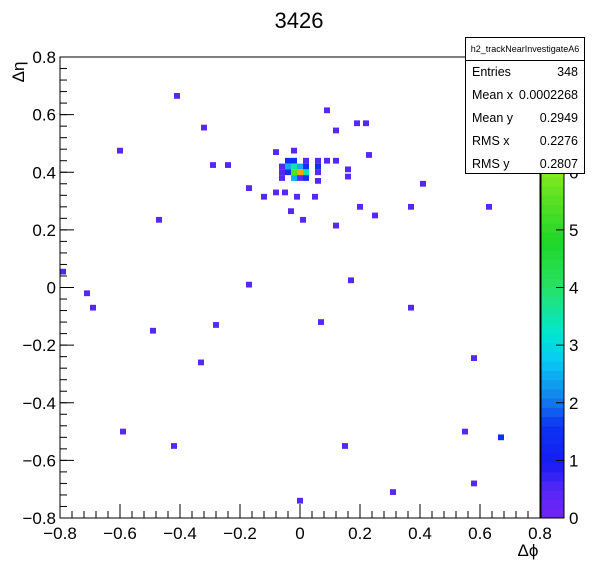 The height and width of the screenshot is (576, 598). Describe the element at coordinates (44, 115) in the screenshot. I see `y-tick-label: 0.6` at that location.